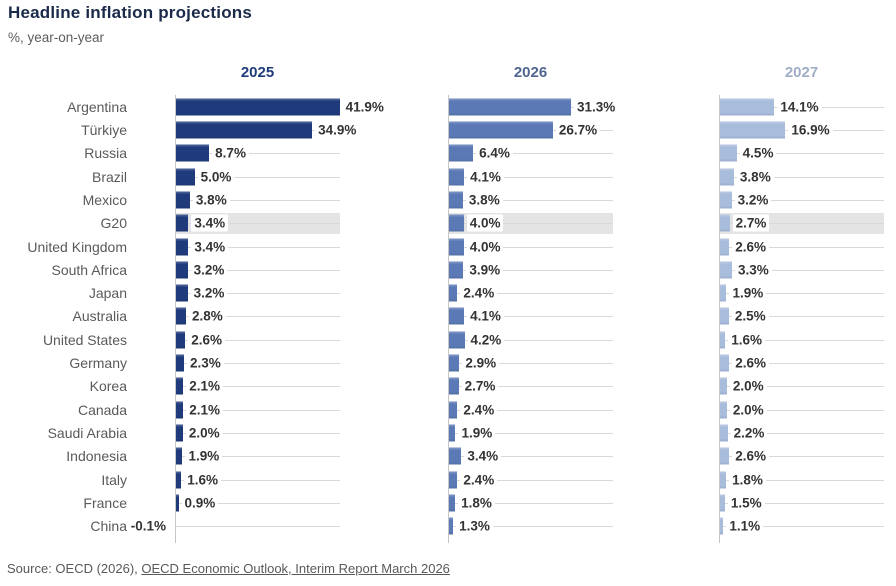  I want to click on value-label: 1.5%, so click(746, 503).